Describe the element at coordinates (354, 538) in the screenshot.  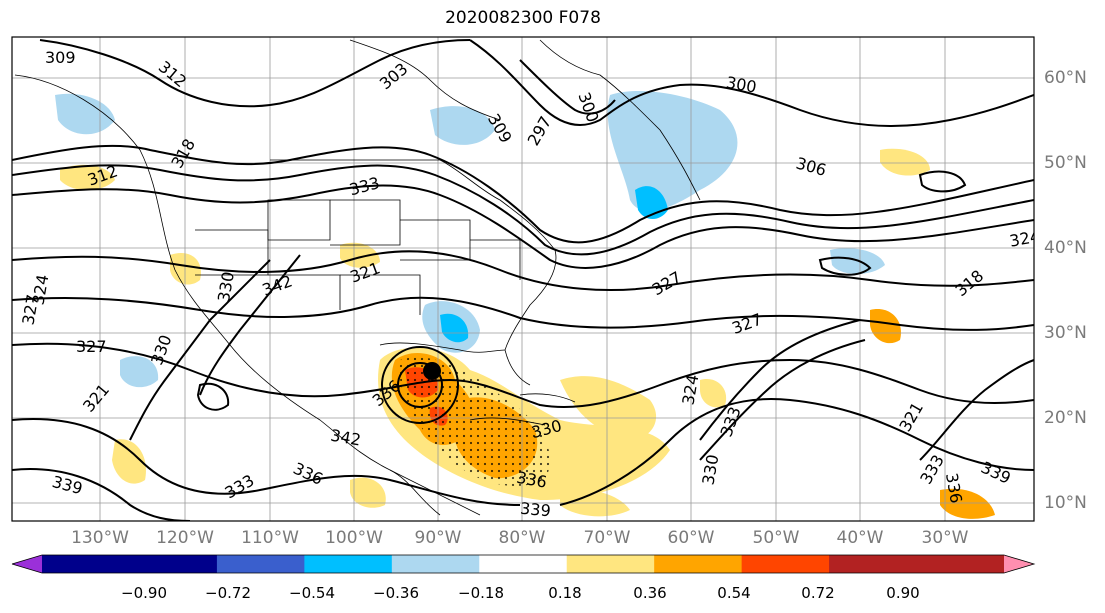
I see `longitude-label: 100°W` at that location.